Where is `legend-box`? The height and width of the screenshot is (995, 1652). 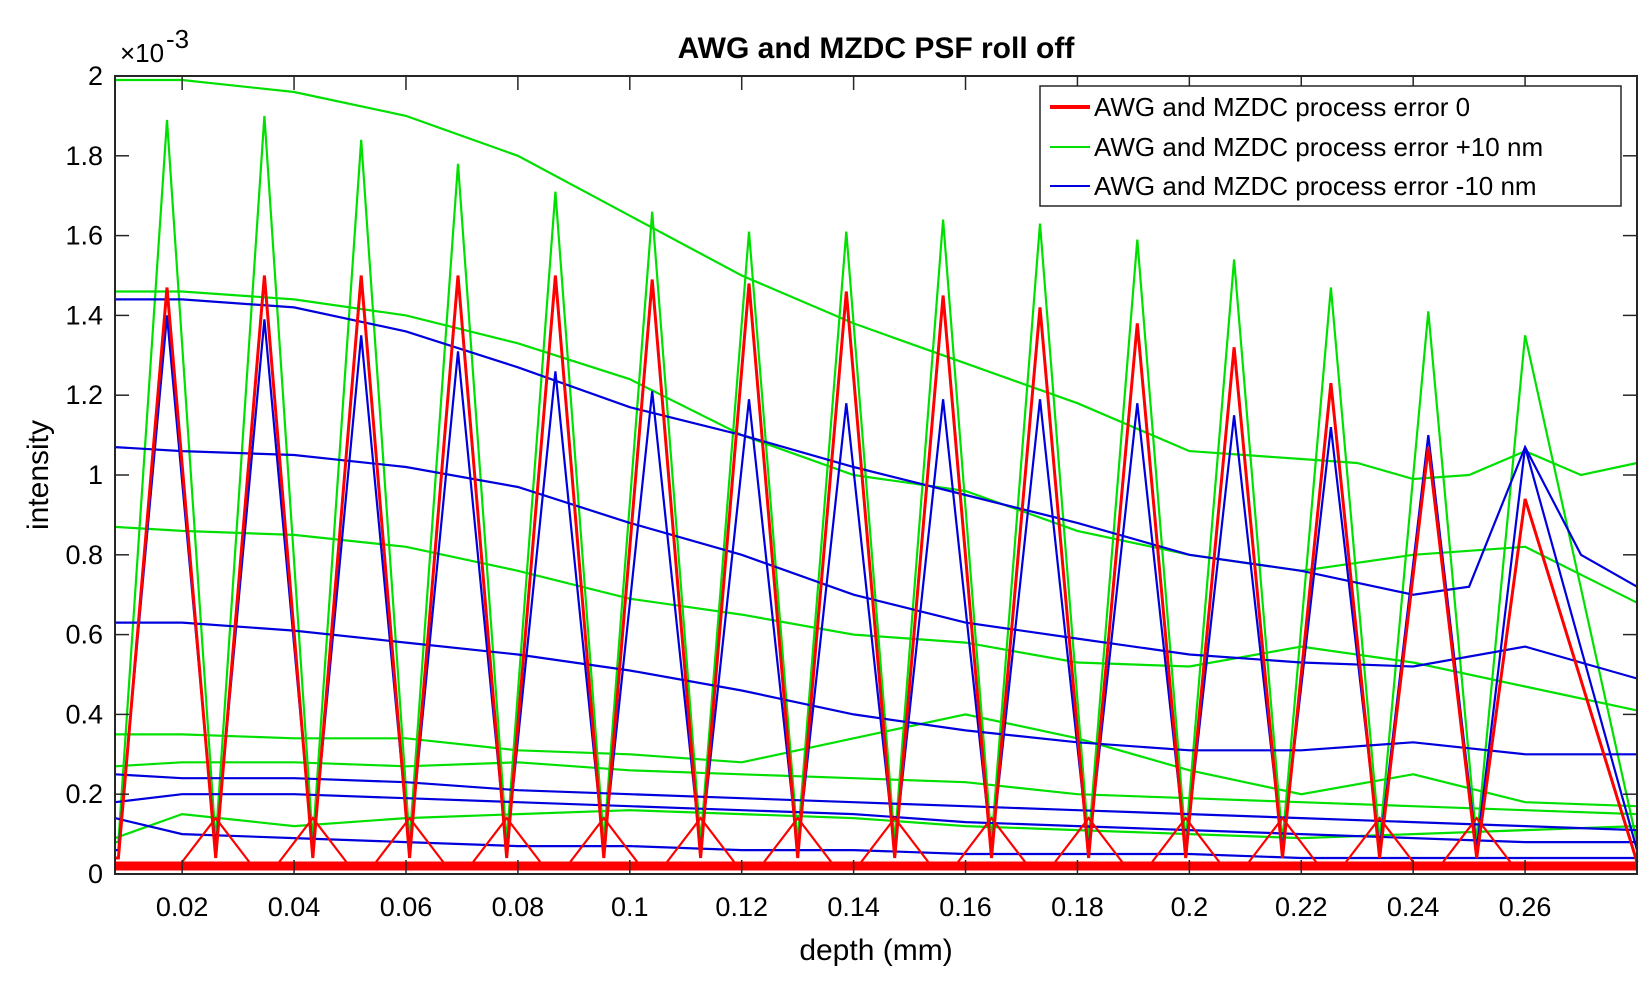 legend-box is located at coordinates (1330, 146).